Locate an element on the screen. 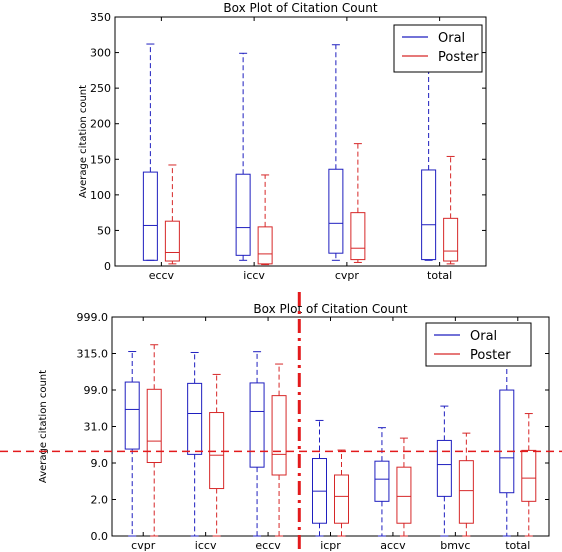  y-tick-label: 99.0 is located at coordinates (96, 390).